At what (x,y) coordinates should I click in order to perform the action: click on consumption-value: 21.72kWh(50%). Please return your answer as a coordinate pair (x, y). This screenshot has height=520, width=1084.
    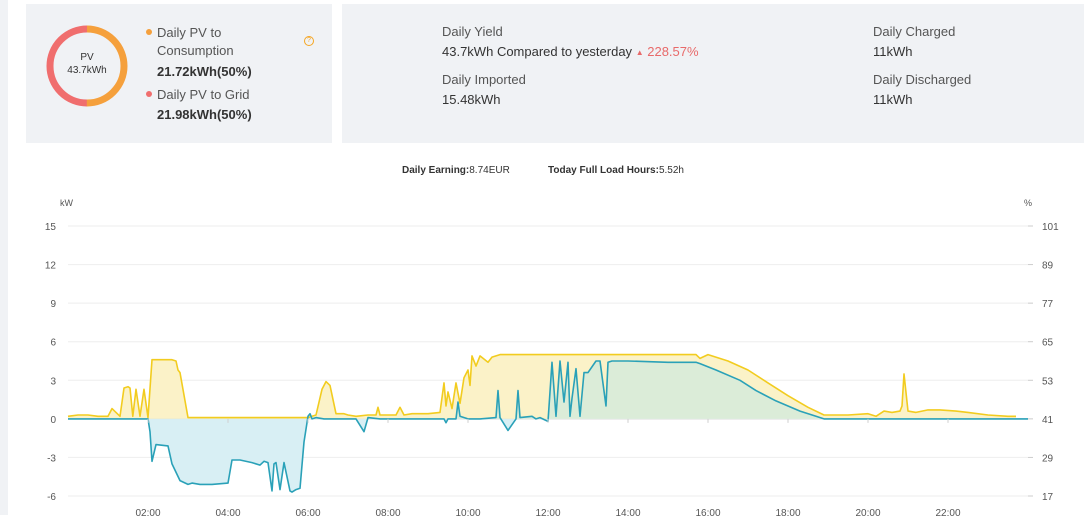
    Looking at the image, I should click on (204, 71).